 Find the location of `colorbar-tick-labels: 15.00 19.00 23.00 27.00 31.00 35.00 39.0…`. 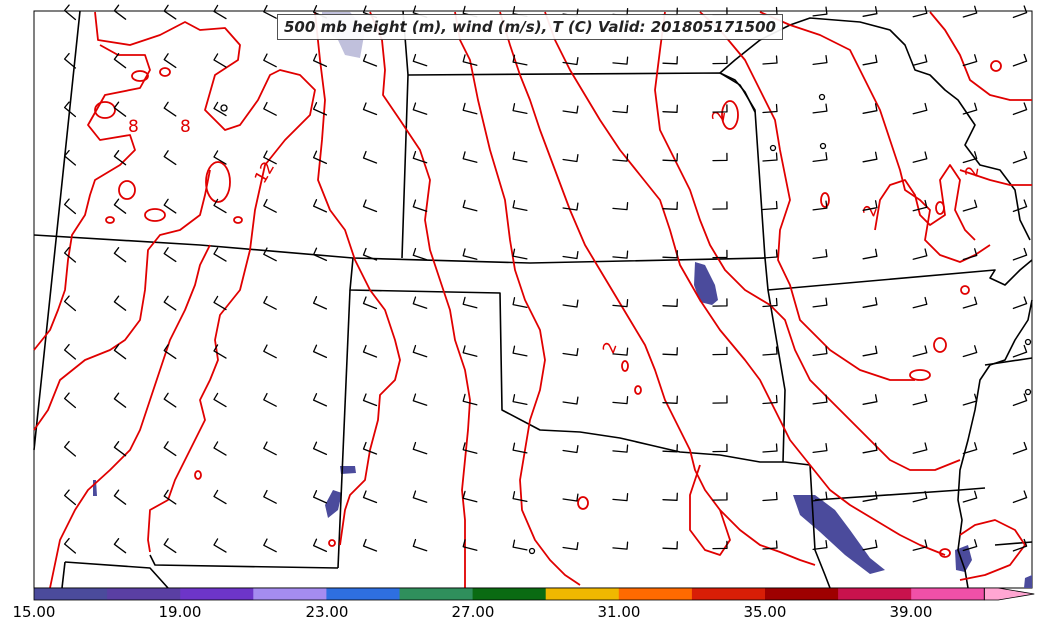

colorbar-tick-labels: 15.00 19.00 23.00 27.00 31.00 35.00 39.0… is located at coordinates (473, 612).